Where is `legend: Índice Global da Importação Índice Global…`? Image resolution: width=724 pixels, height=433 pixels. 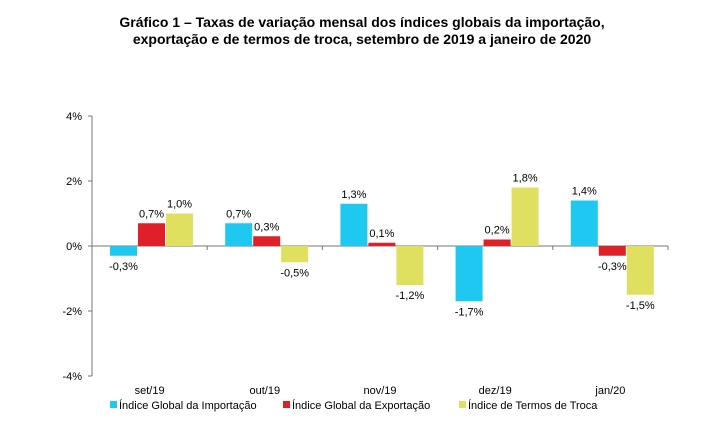 legend: Índice Global da Importação Índice Global… is located at coordinates (354, 405).